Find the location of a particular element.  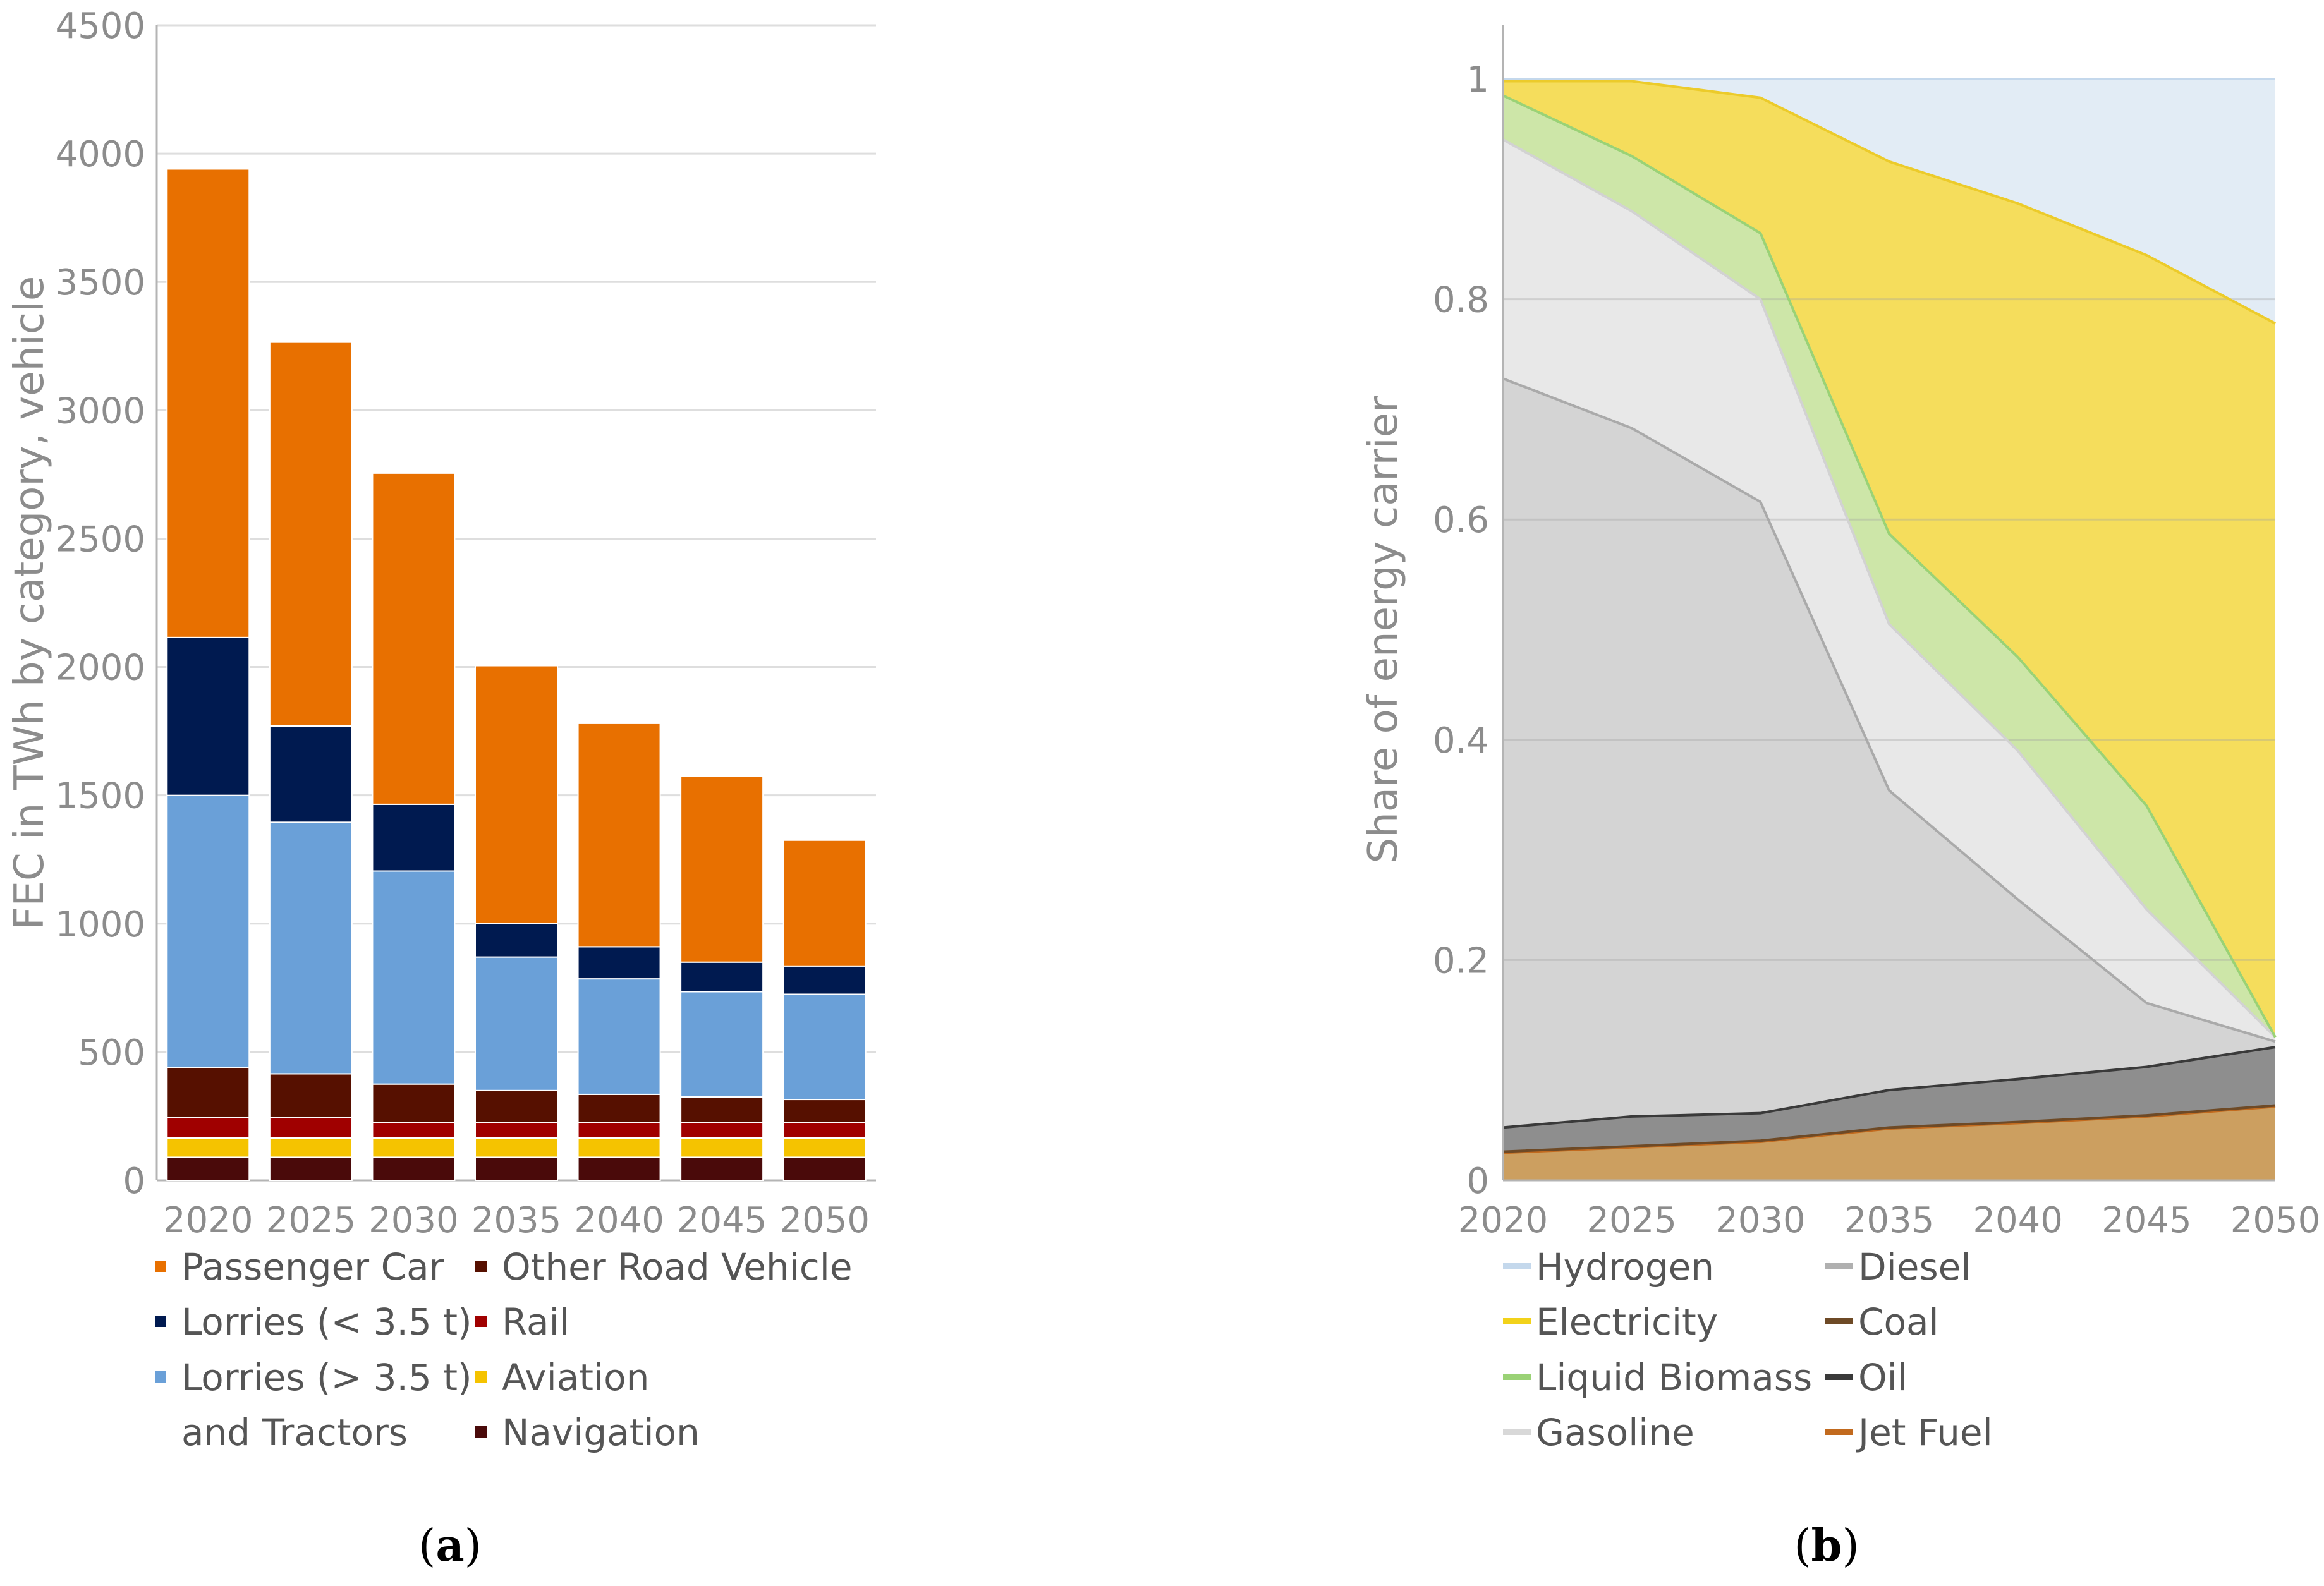

y-tick-label-a: 2000 is located at coordinates (100, 668).